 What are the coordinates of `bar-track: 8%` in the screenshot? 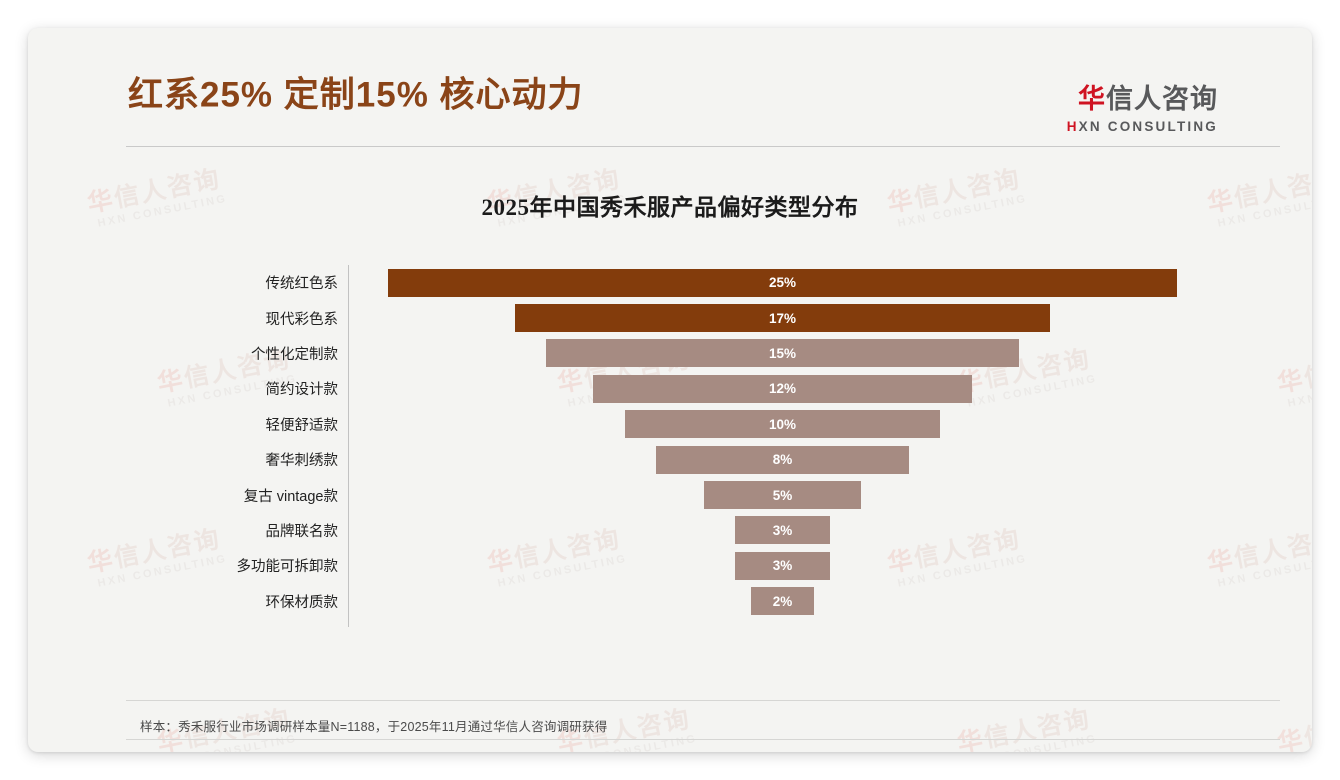 It's located at (782, 459).